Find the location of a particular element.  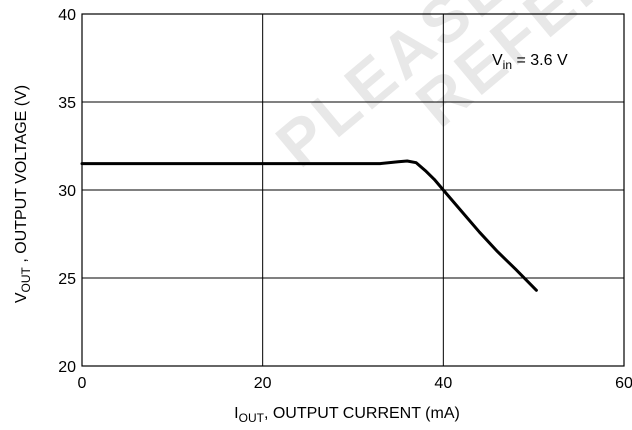

vin-annotation-rest: = 3.6 V is located at coordinates (540, 60).